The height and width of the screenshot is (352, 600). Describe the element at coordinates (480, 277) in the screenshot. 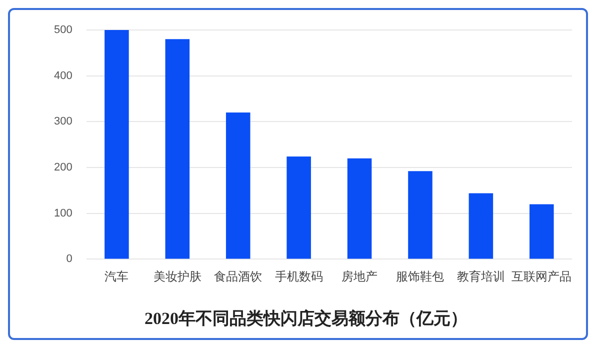

I see `x-tick-label: 教育培训` at that location.